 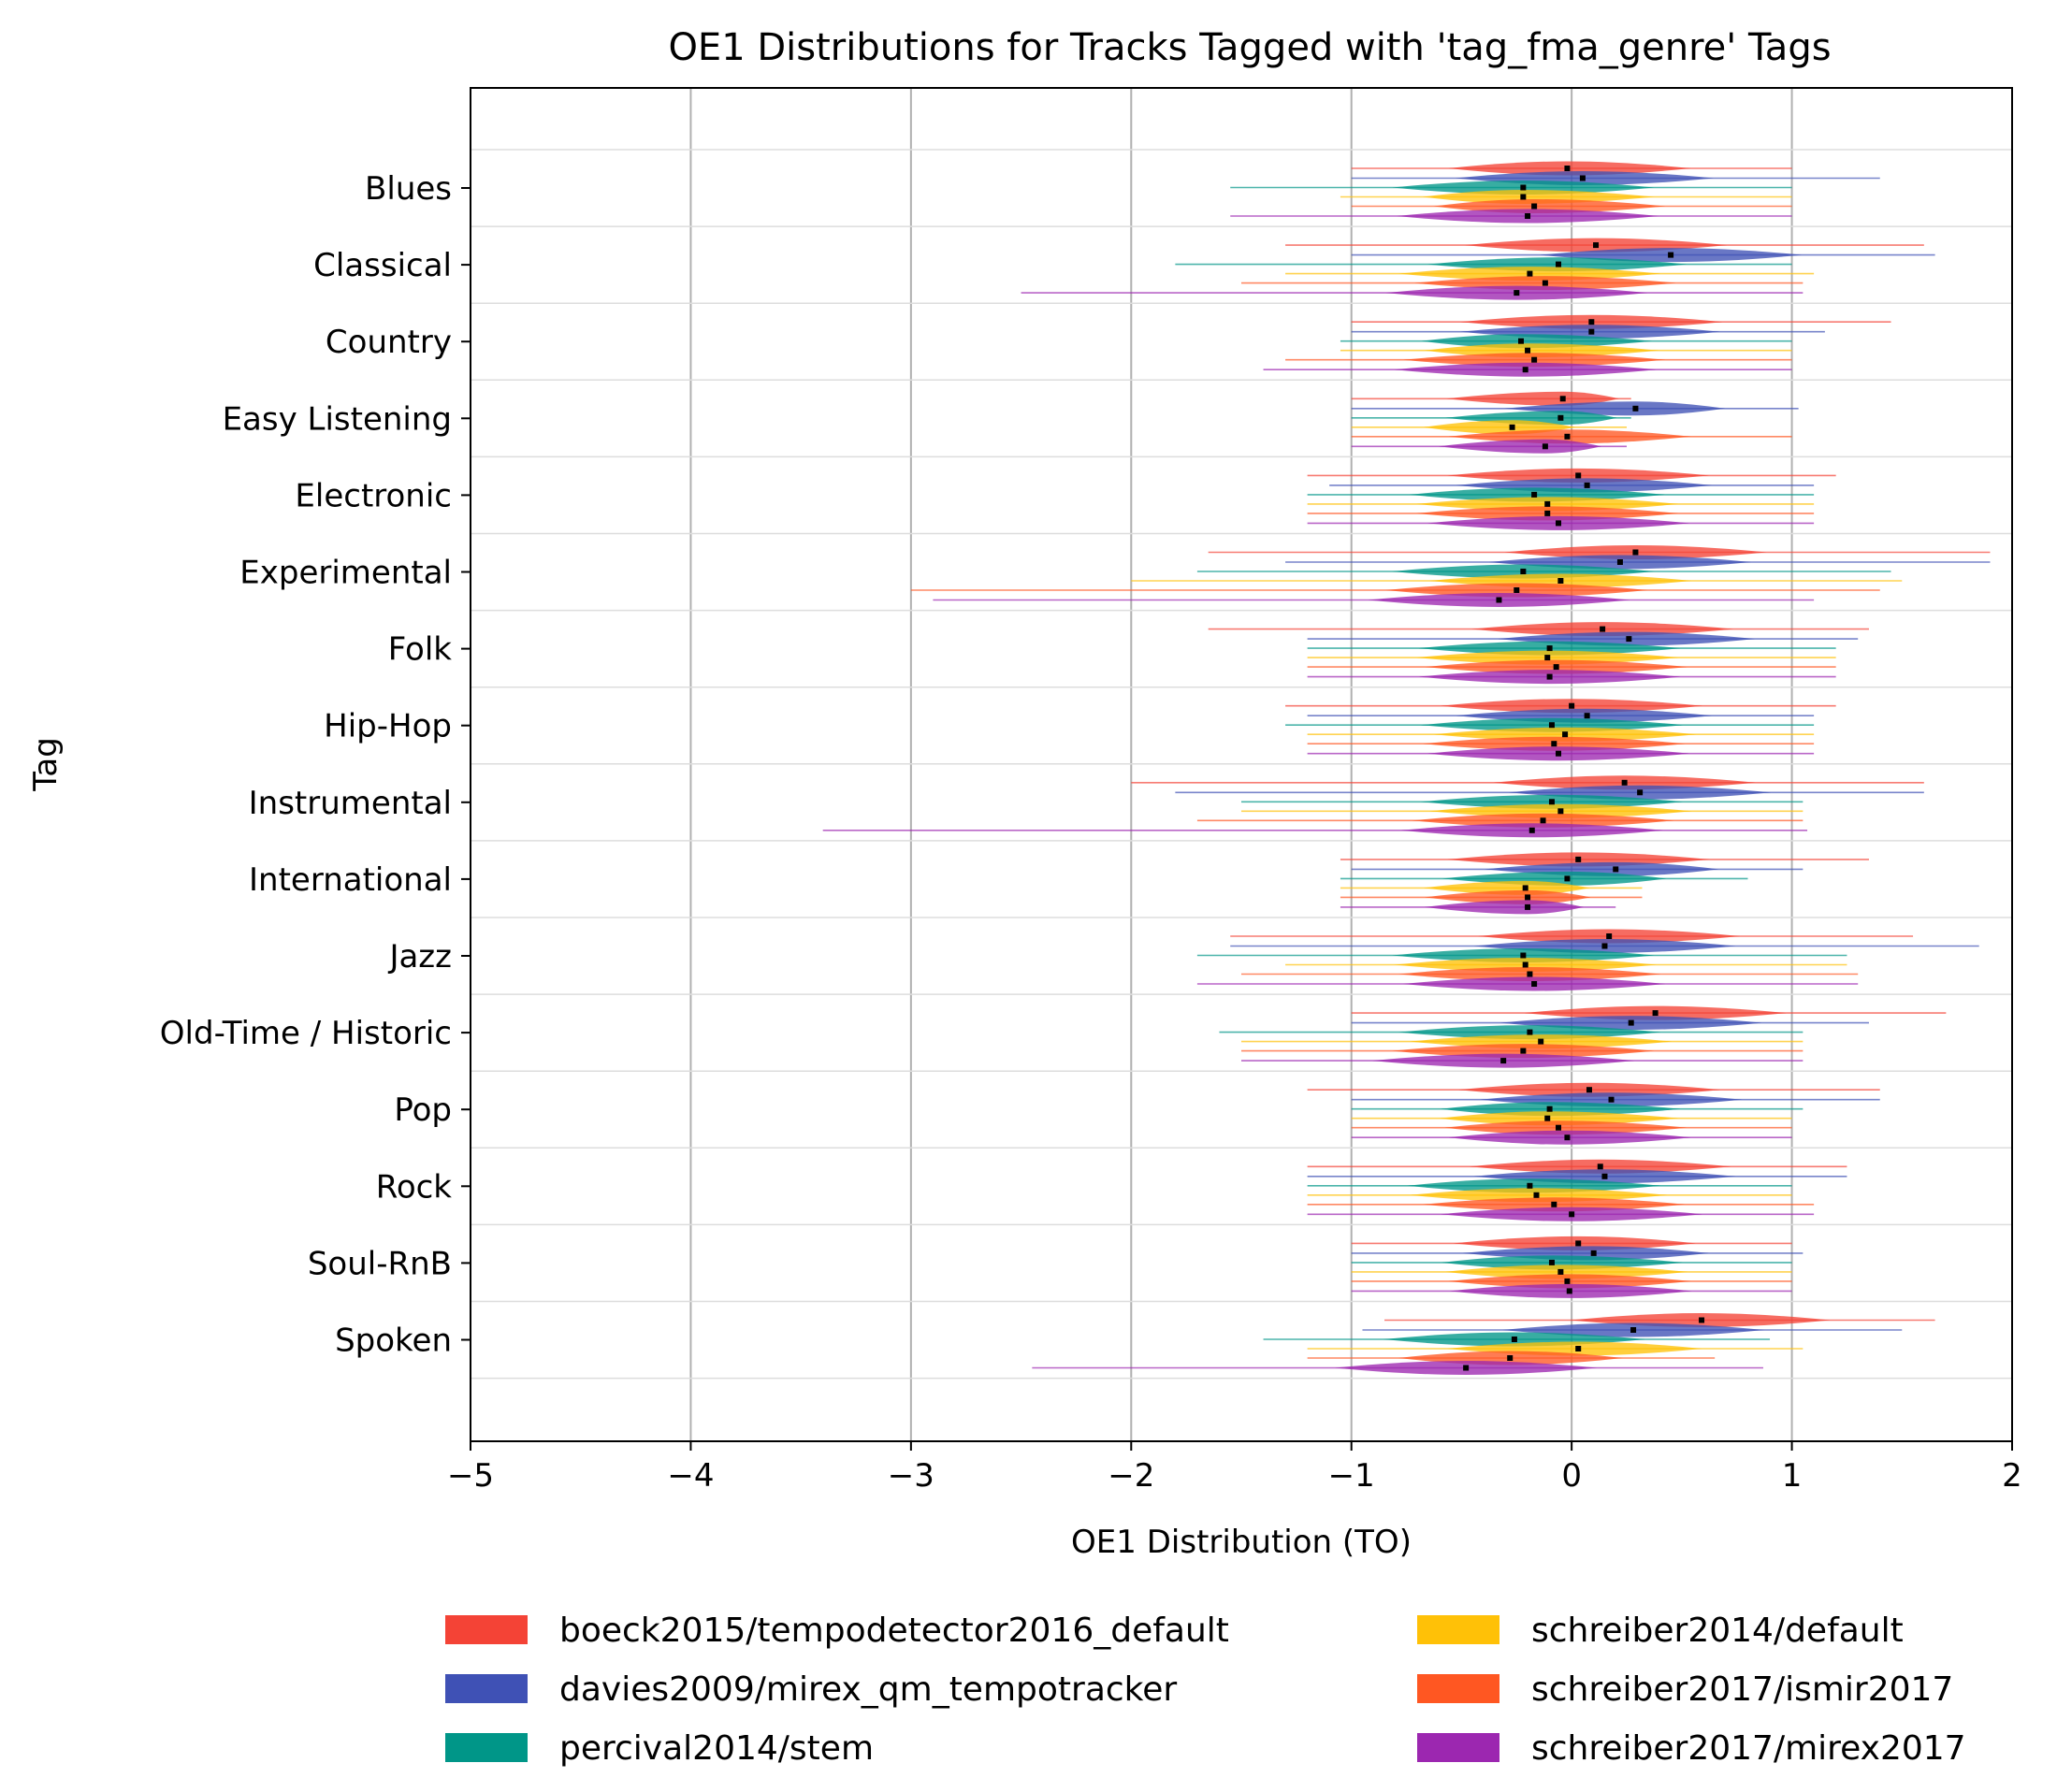 I want to click on x-tick-label: −3, so click(x=911, y=1476).